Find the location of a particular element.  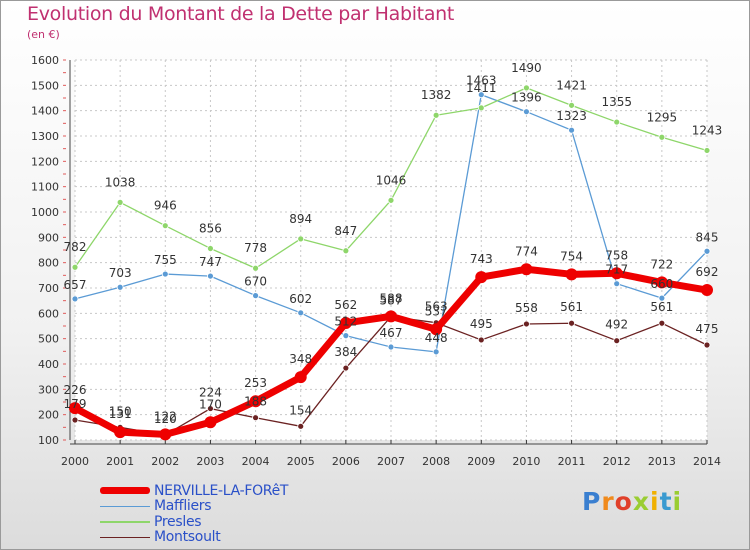

data-label-montsoult: 224 is located at coordinates (210, 393).